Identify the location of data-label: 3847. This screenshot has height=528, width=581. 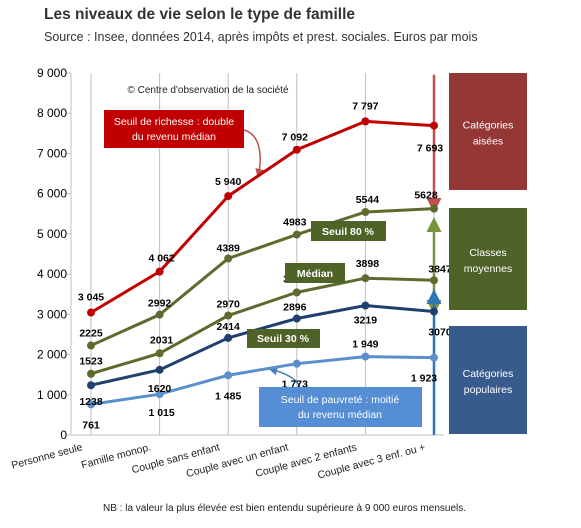
(440, 269).